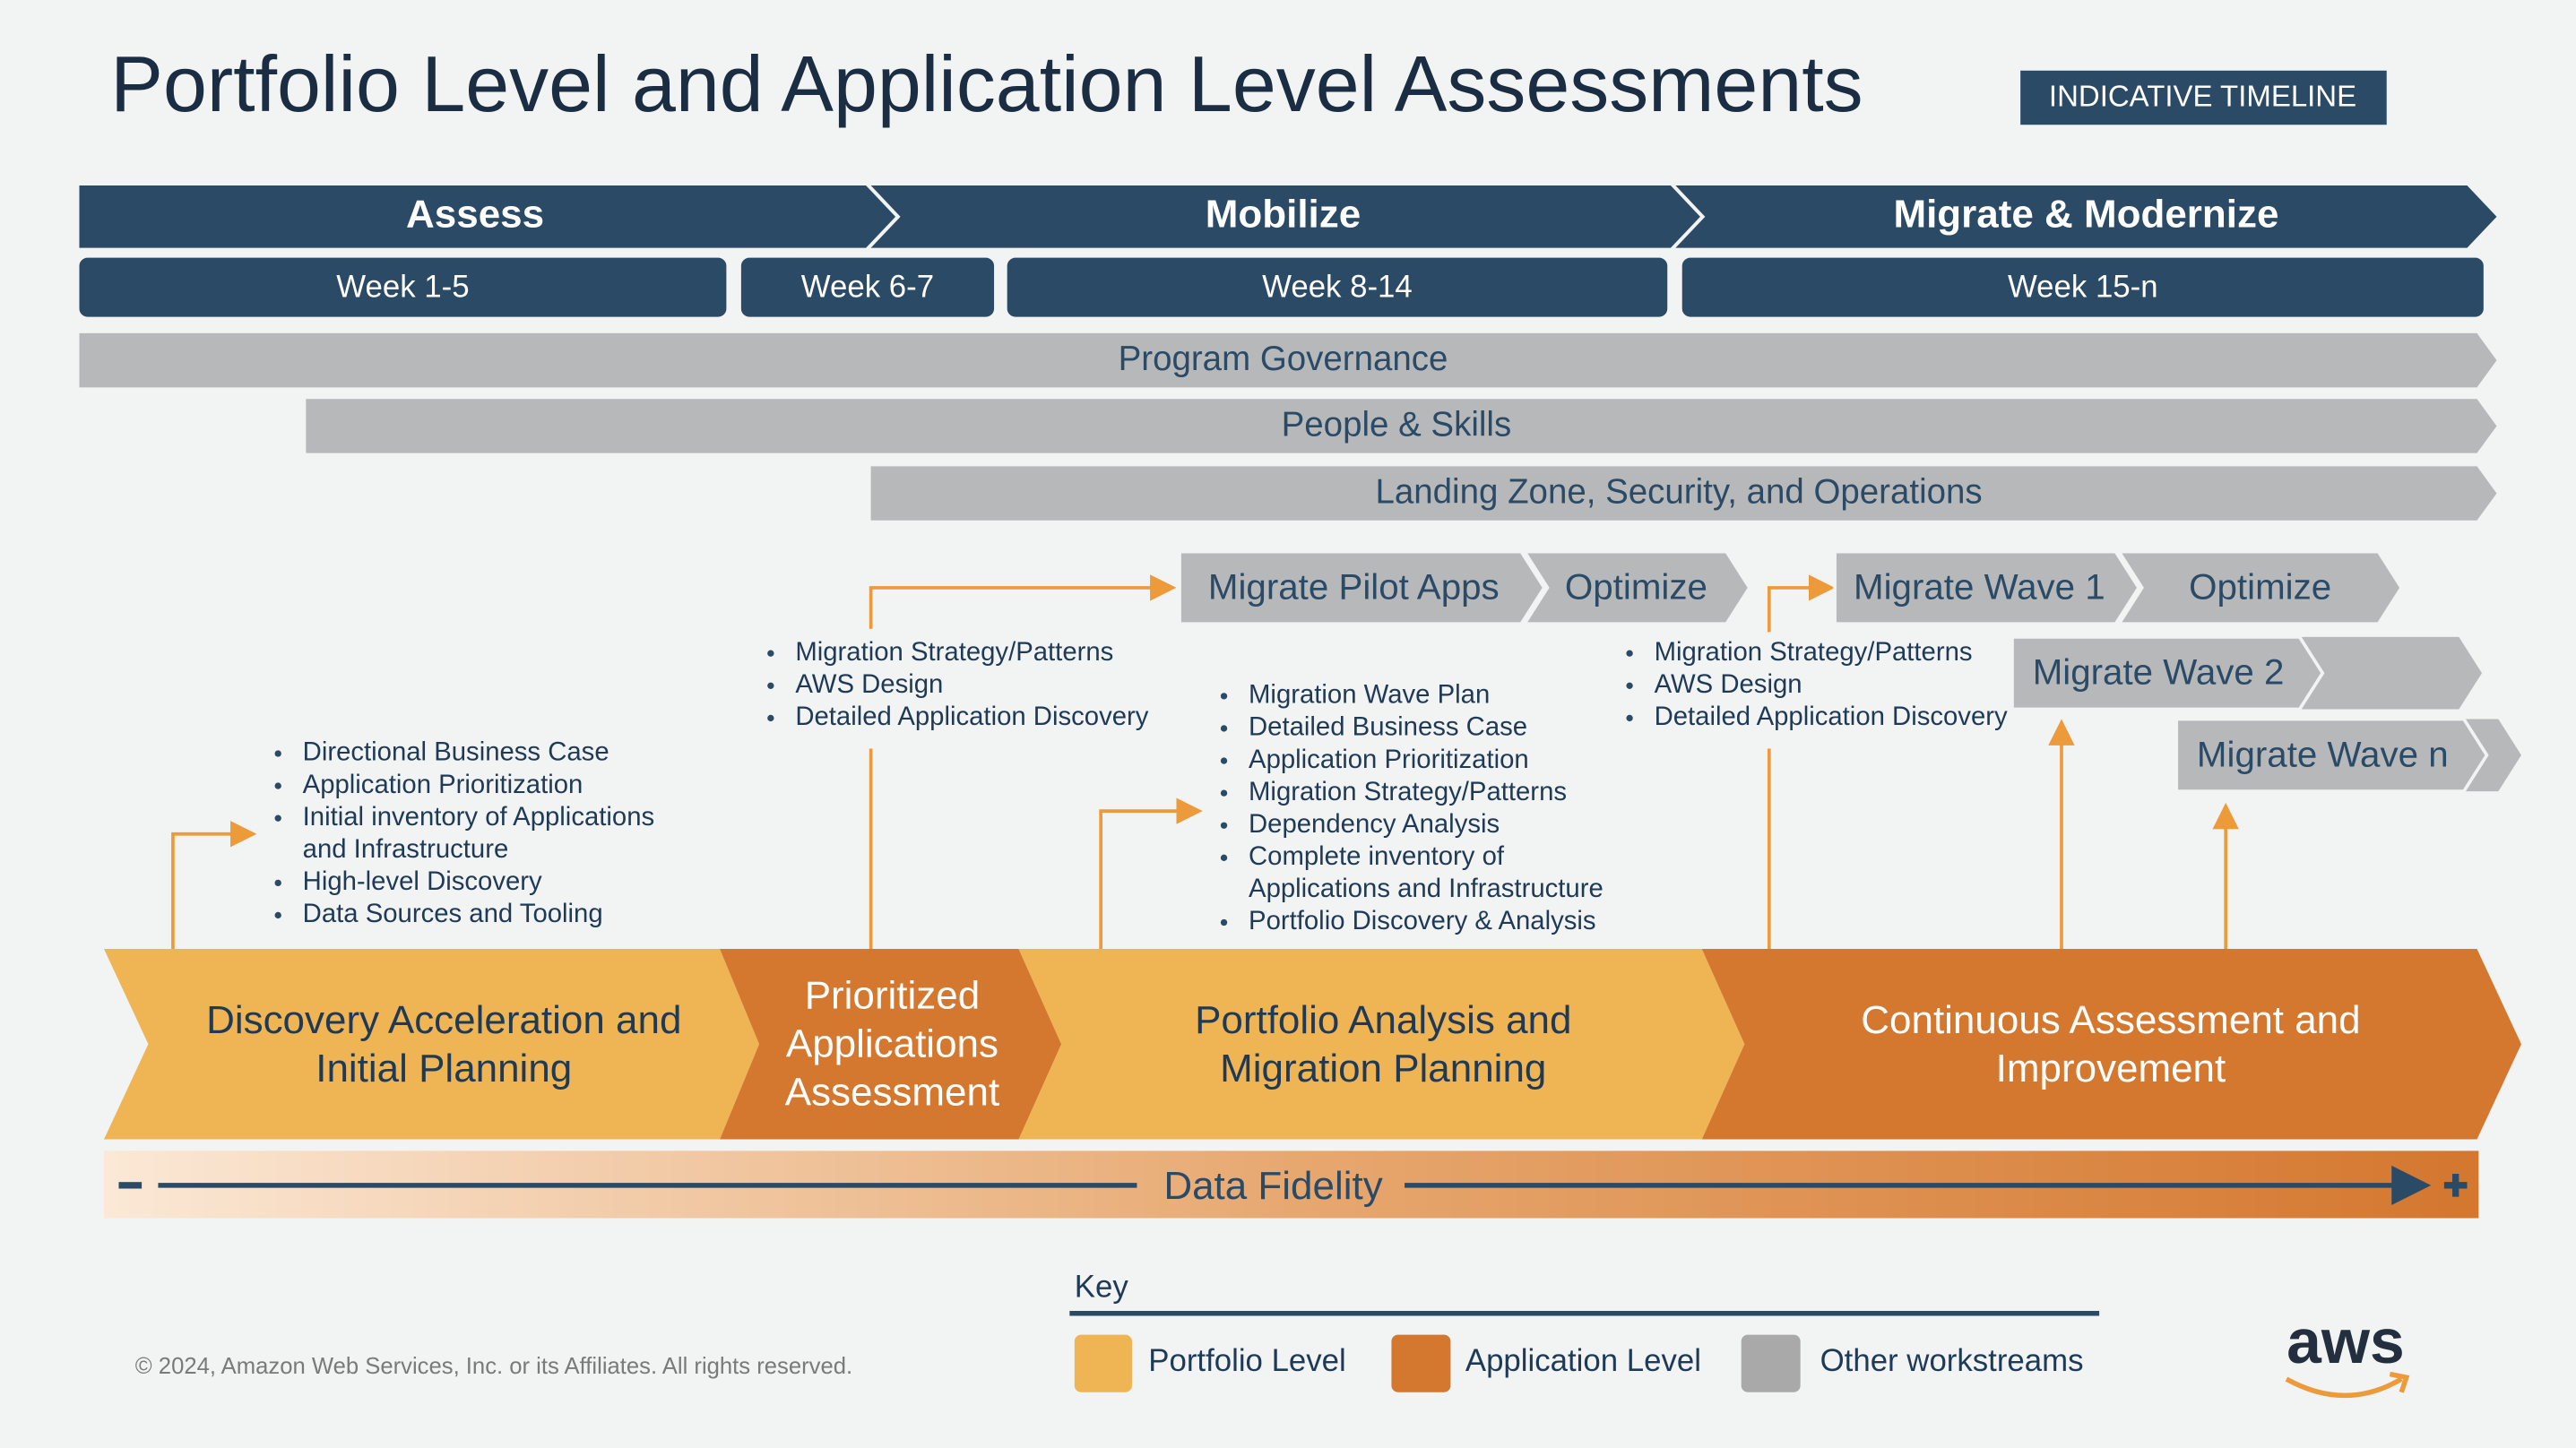 This screenshot has height=1448, width=2576. I want to click on bullet-text: Directional Business Case, so click(456, 752).